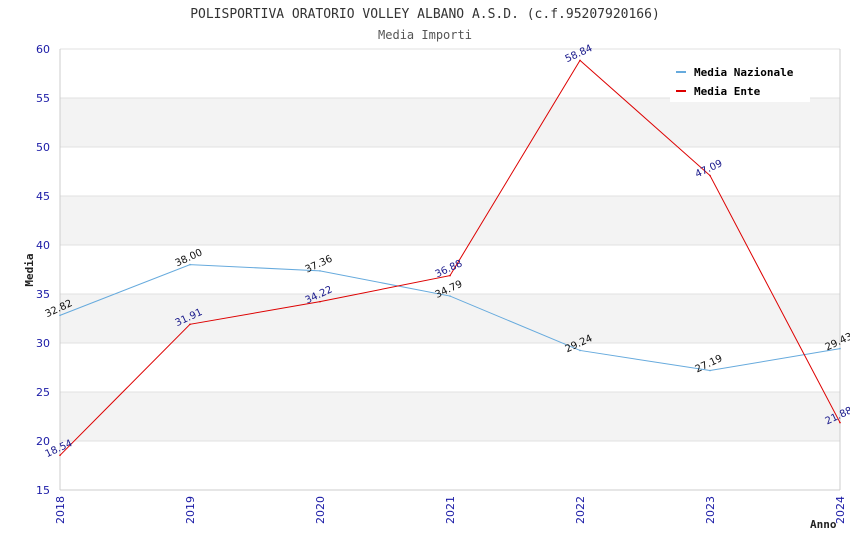 The image size is (850, 550). Describe the element at coordinates (744, 72) in the screenshot. I see `legend-label: Media Nazionale` at that location.